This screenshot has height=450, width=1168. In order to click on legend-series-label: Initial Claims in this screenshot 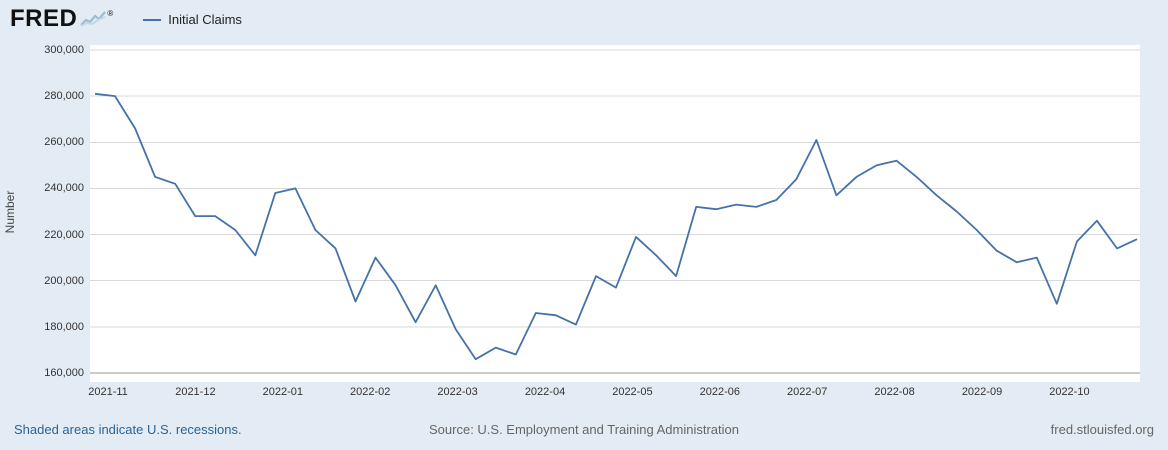, I will do `click(205, 19)`.